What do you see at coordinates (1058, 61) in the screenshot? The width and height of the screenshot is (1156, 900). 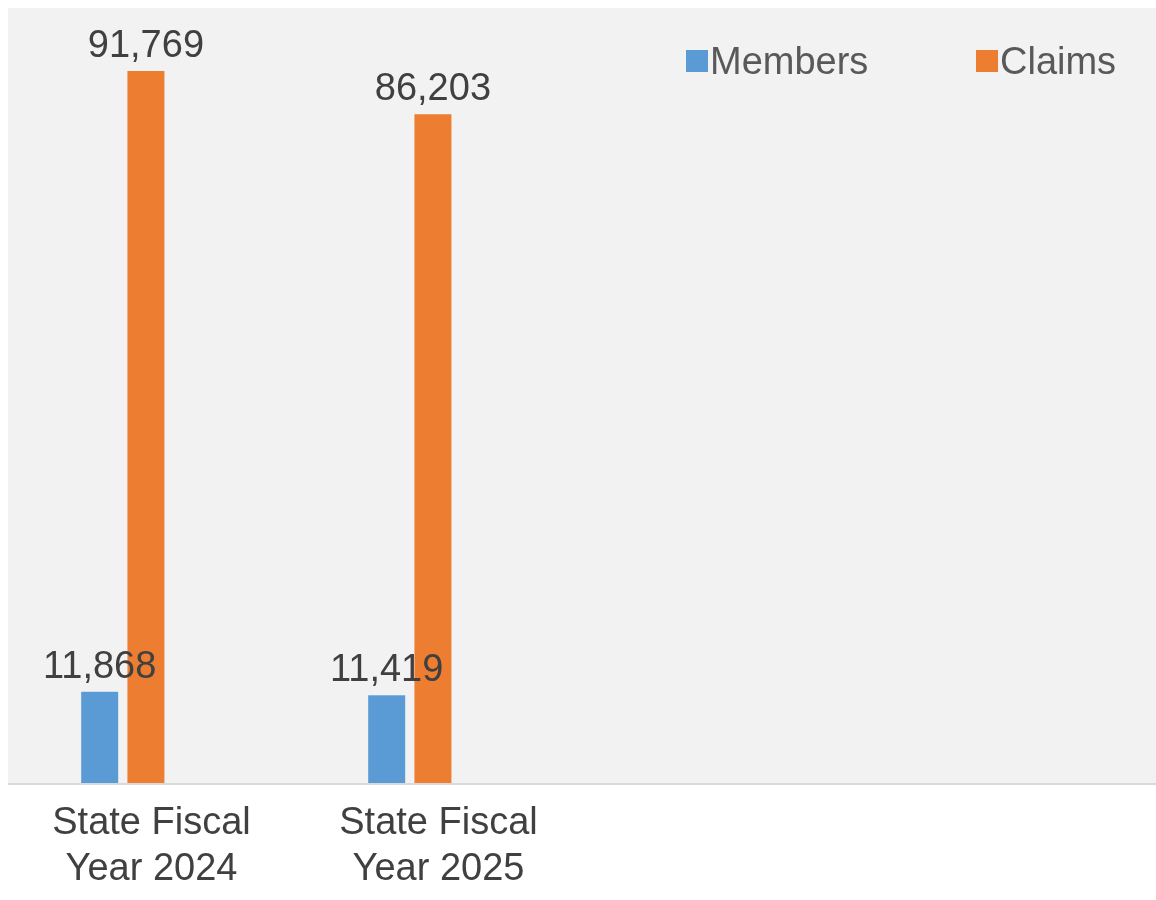 I see `legend-label: Claims` at bounding box center [1058, 61].